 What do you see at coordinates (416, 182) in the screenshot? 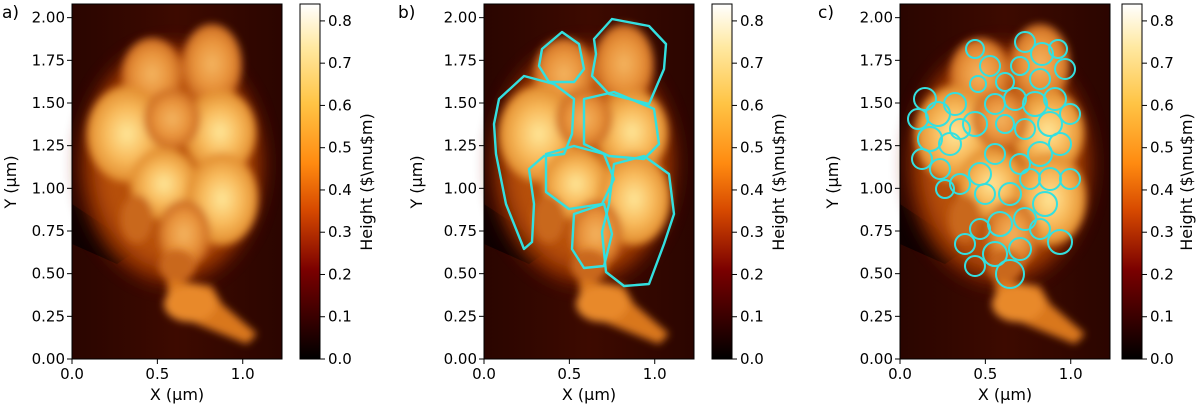
I see `panel-b-y-axis-title: Y (µm)` at bounding box center [416, 182].